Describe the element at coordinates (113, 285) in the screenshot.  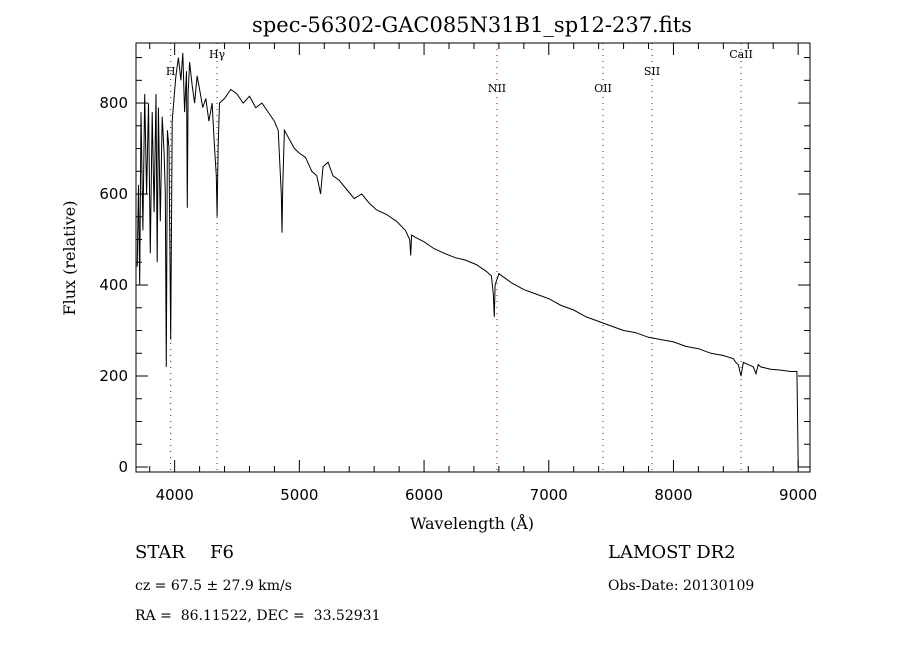
I see `y-tick-label: 400` at that location.